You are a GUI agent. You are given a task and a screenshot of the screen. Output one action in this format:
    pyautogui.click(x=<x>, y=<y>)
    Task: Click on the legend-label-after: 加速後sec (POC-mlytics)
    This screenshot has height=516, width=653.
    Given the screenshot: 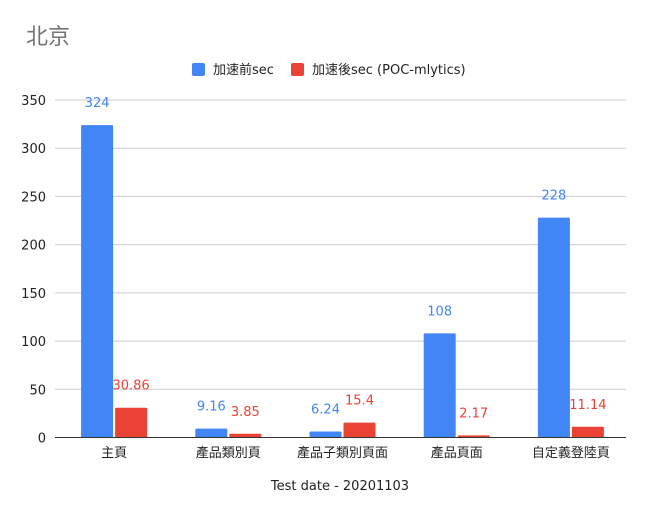 What is the action you would take?
    pyautogui.click(x=389, y=70)
    